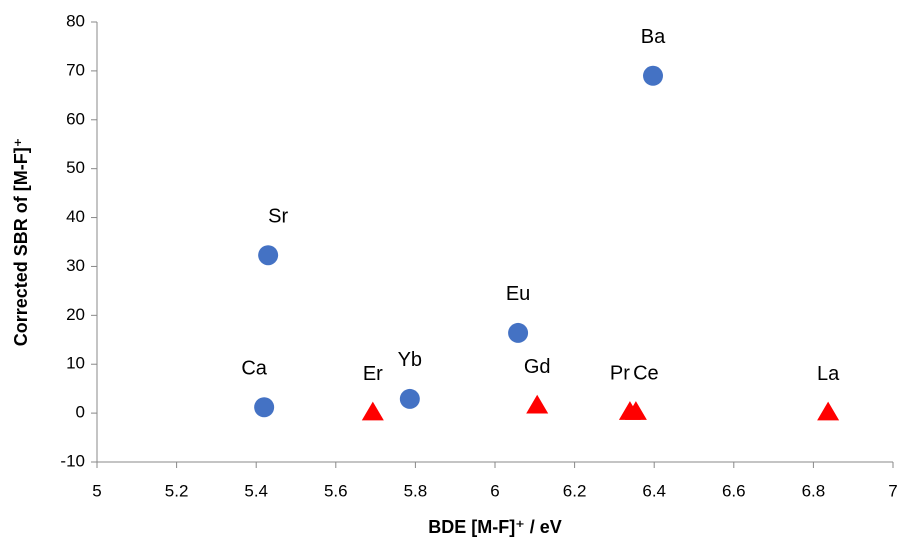 The width and height of the screenshot is (902, 548). What do you see at coordinates (892, 490) in the screenshot?
I see `x-tick-label: 7` at bounding box center [892, 490].